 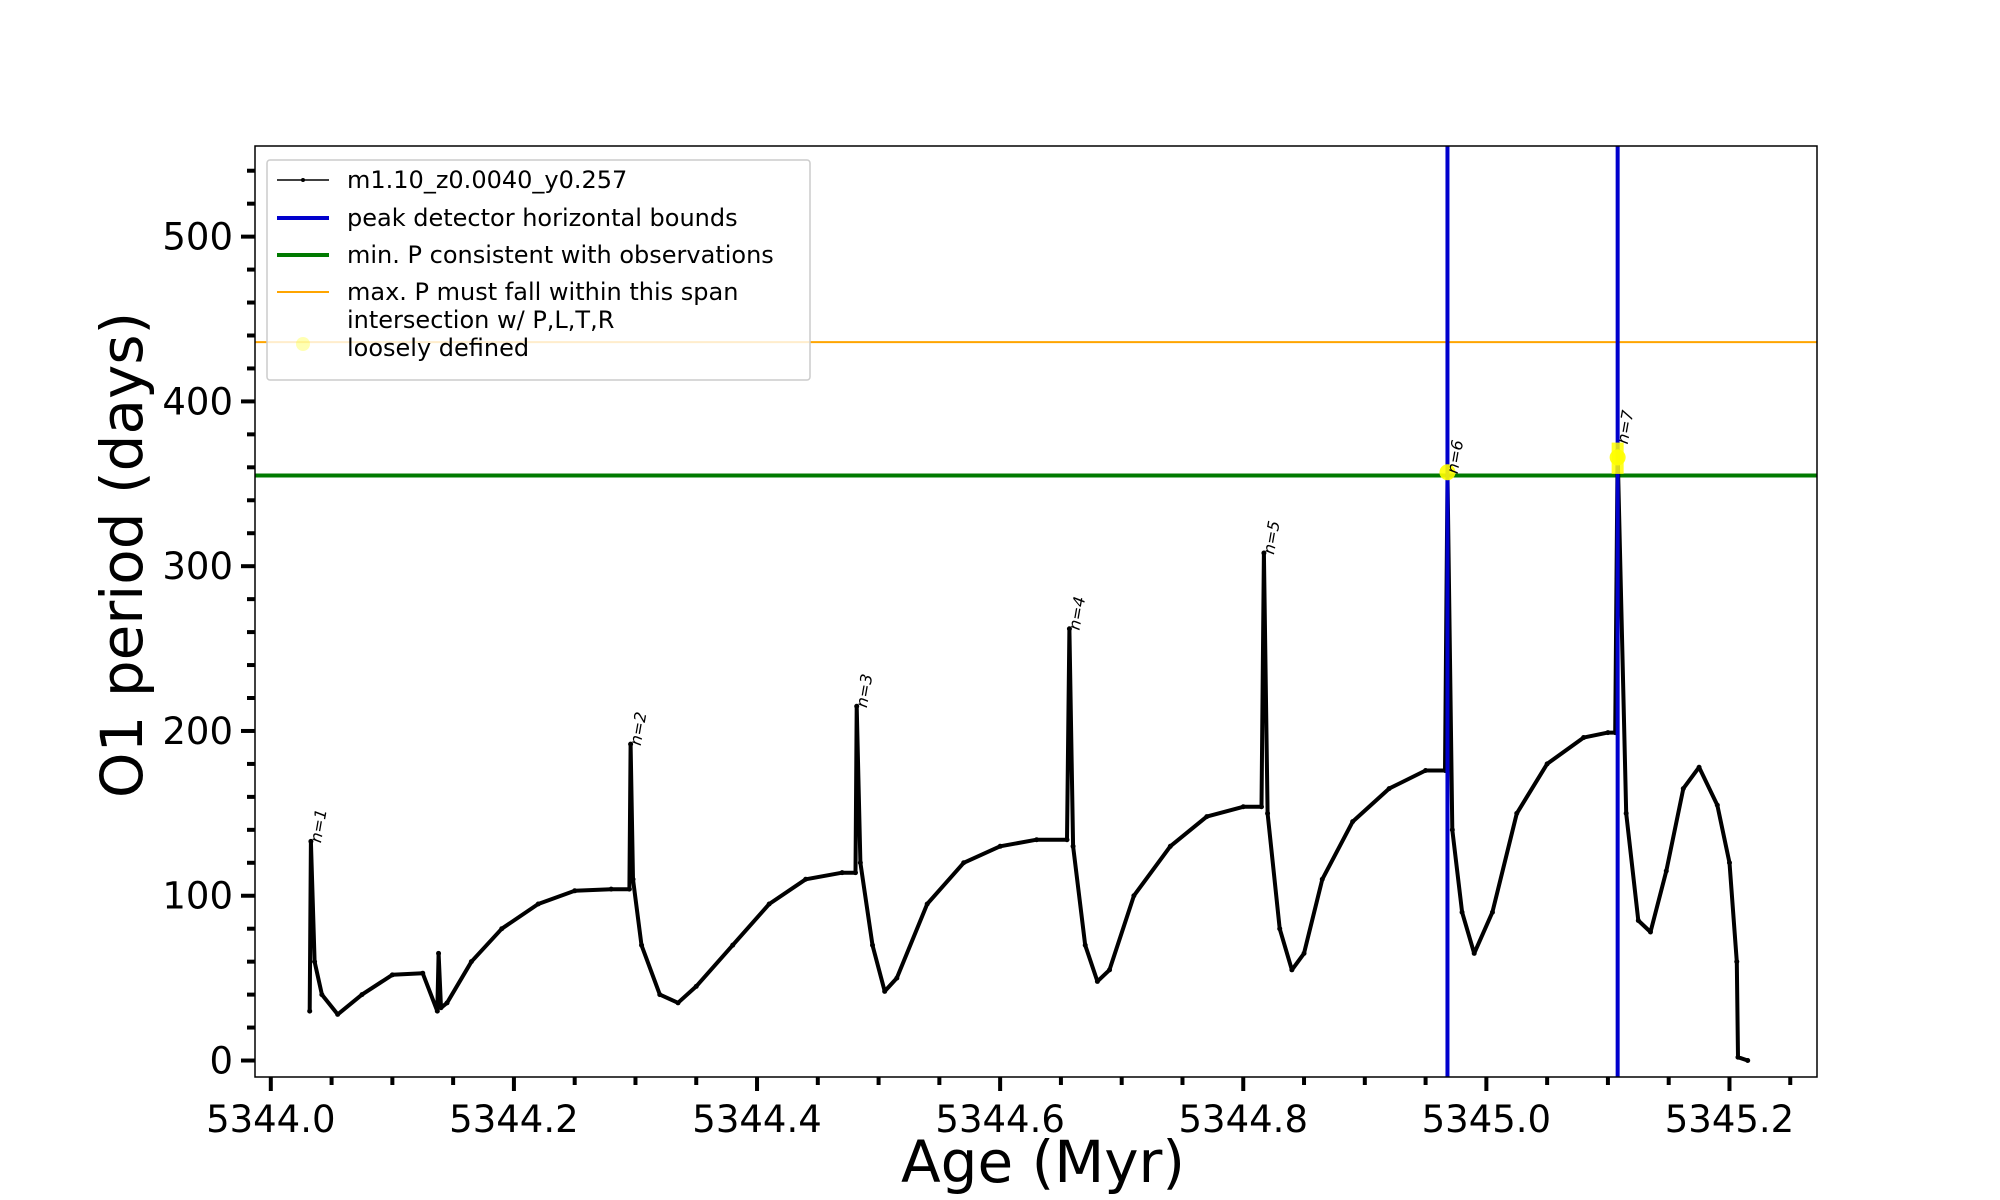 I want to click on y-tick-label: 300, so click(x=197, y=566).